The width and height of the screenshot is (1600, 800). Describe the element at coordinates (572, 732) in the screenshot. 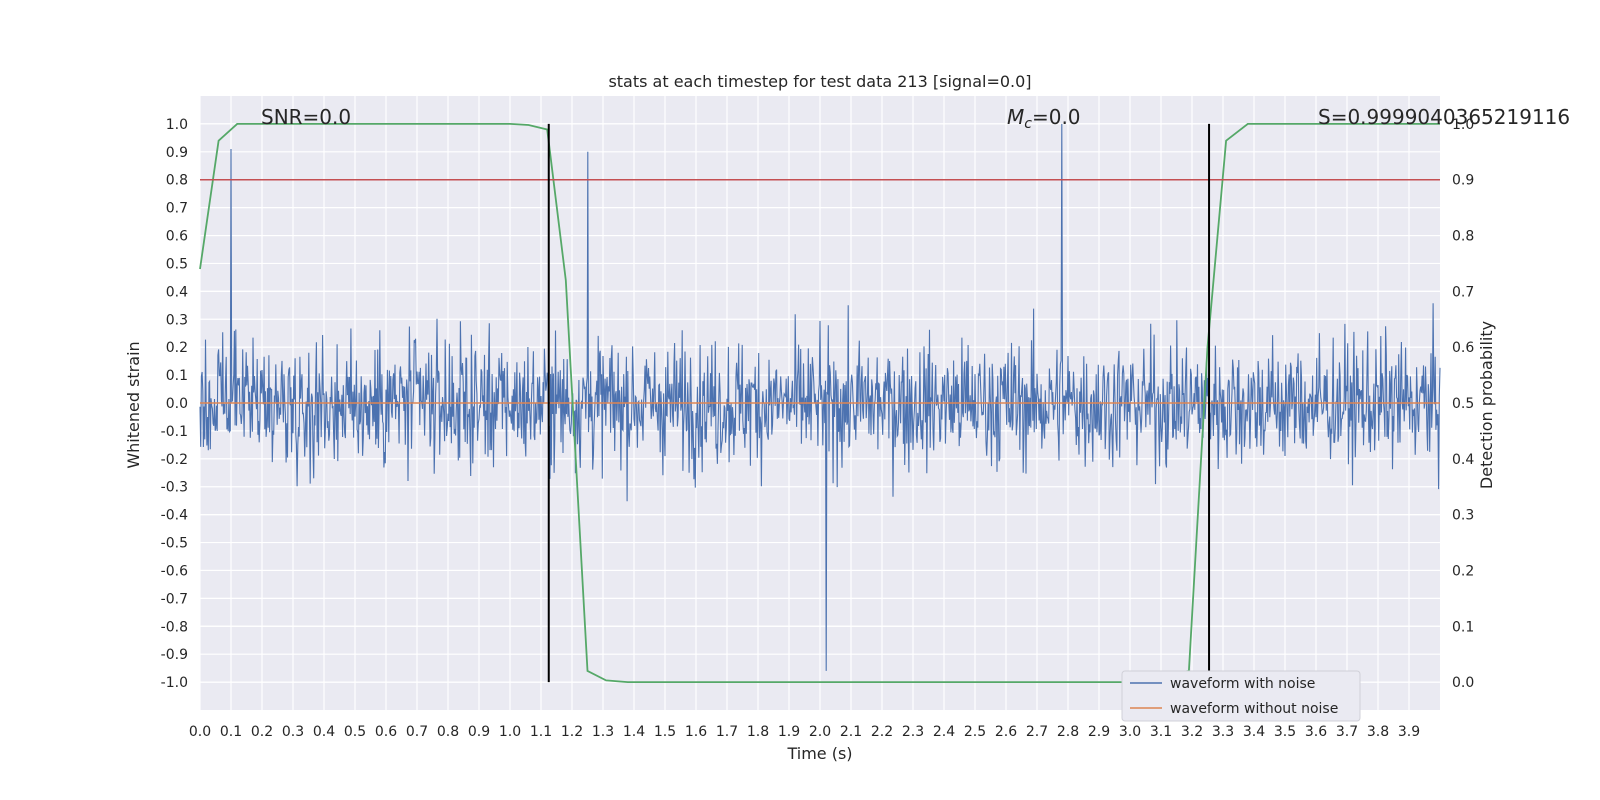

I see `x-tick-label: 1.2` at that location.